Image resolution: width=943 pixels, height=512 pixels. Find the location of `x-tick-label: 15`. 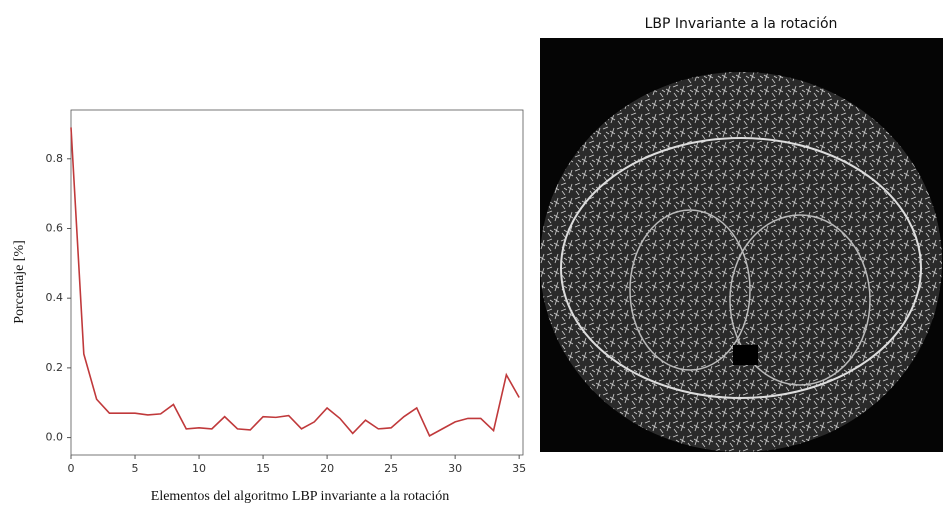

x-tick-label: 15 is located at coordinates (263, 468).